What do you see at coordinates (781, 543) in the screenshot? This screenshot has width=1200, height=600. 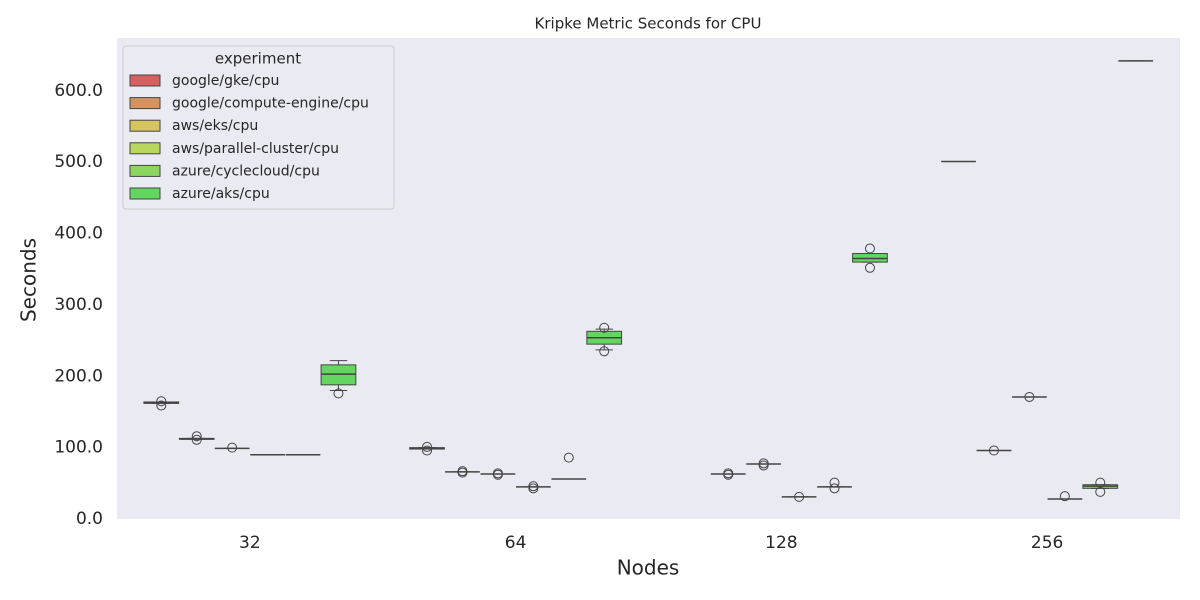 I see `x-tick-label: 128` at bounding box center [781, 543].